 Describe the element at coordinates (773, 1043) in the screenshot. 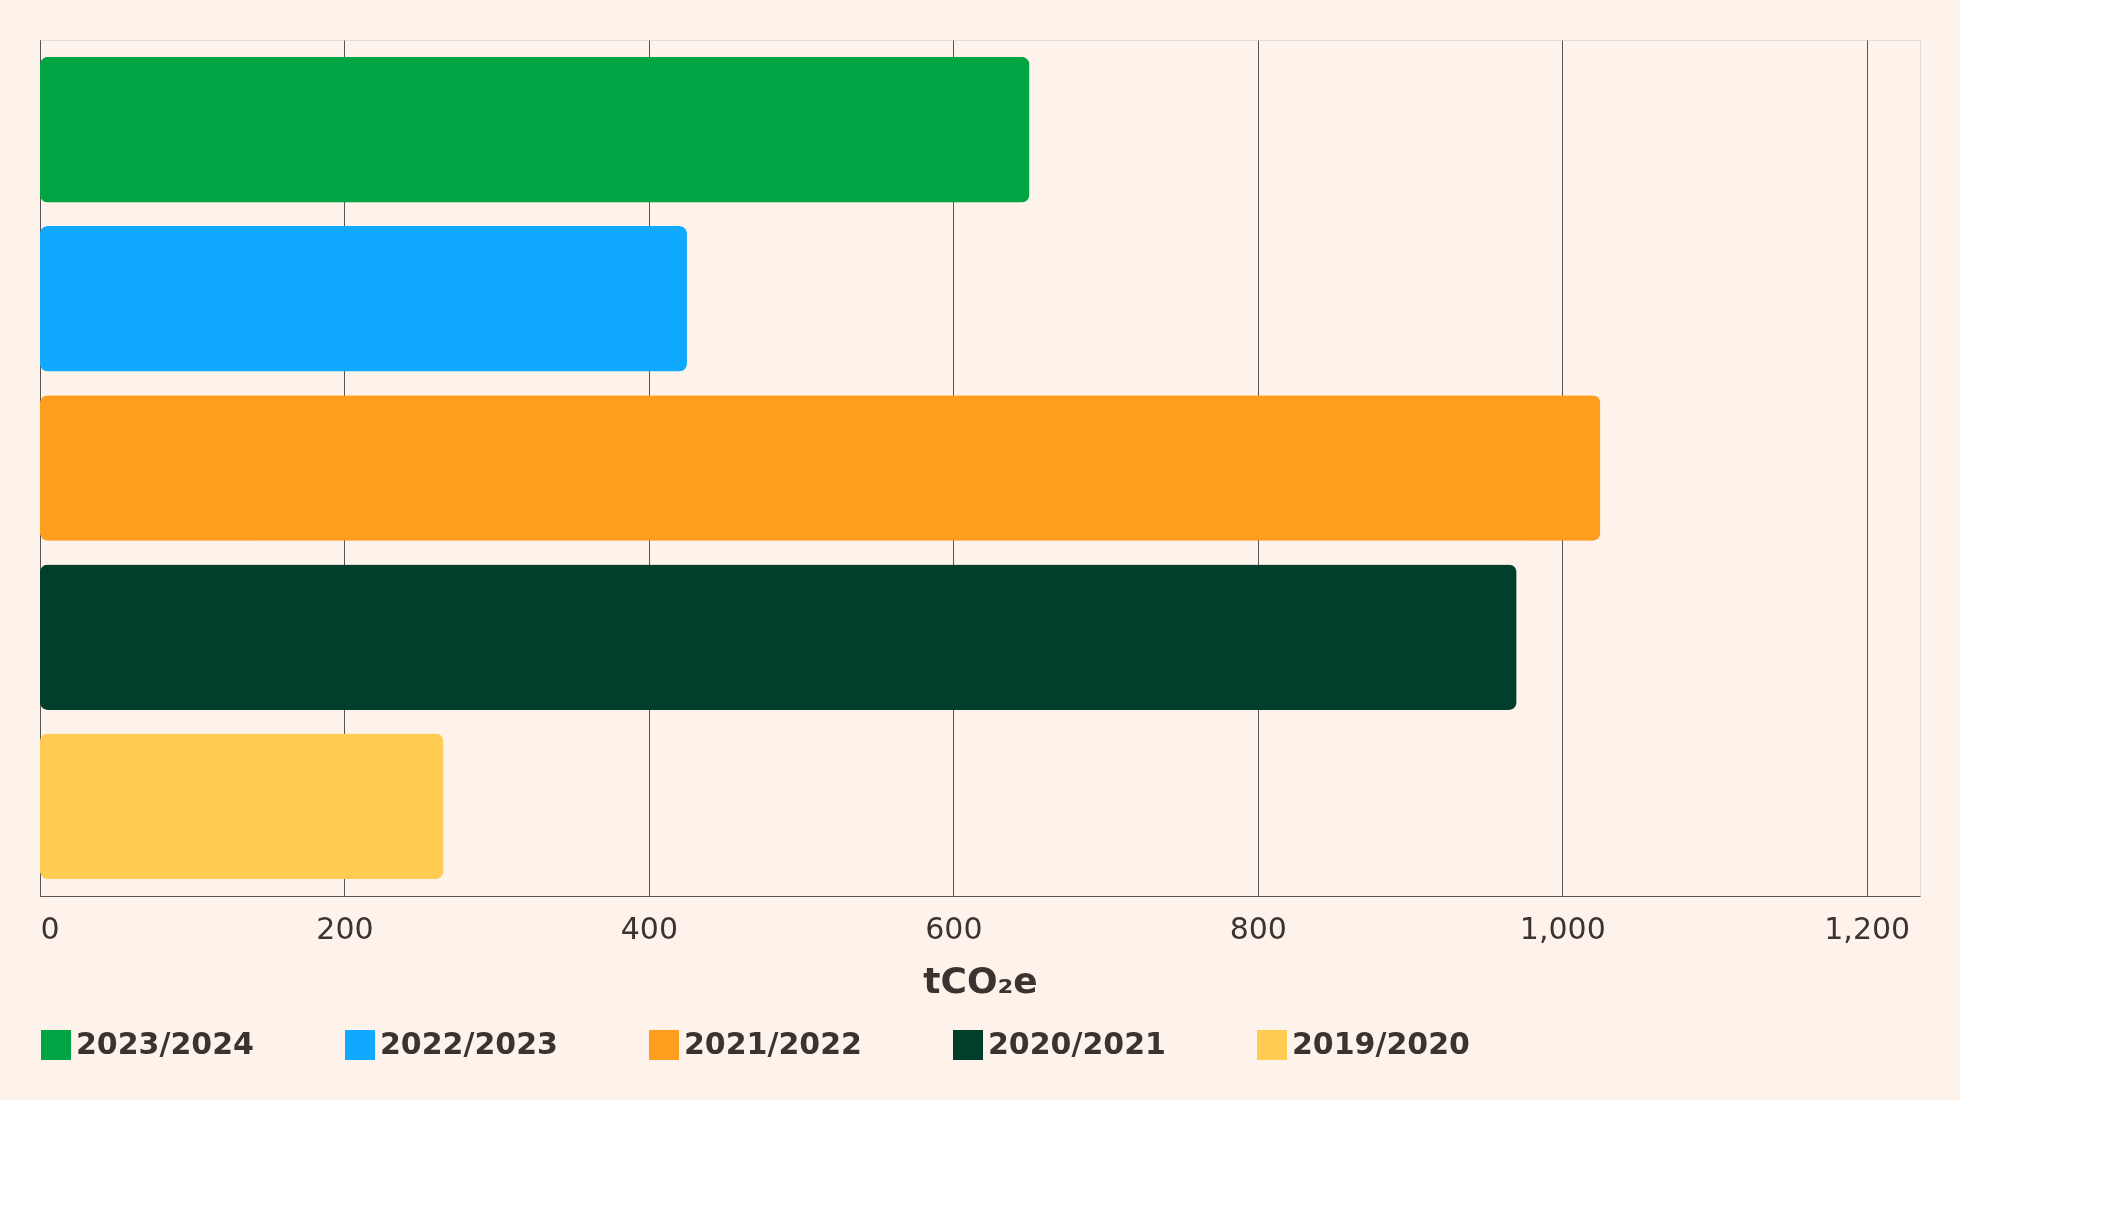

I see `legend-label: 2021/2022` at that location.